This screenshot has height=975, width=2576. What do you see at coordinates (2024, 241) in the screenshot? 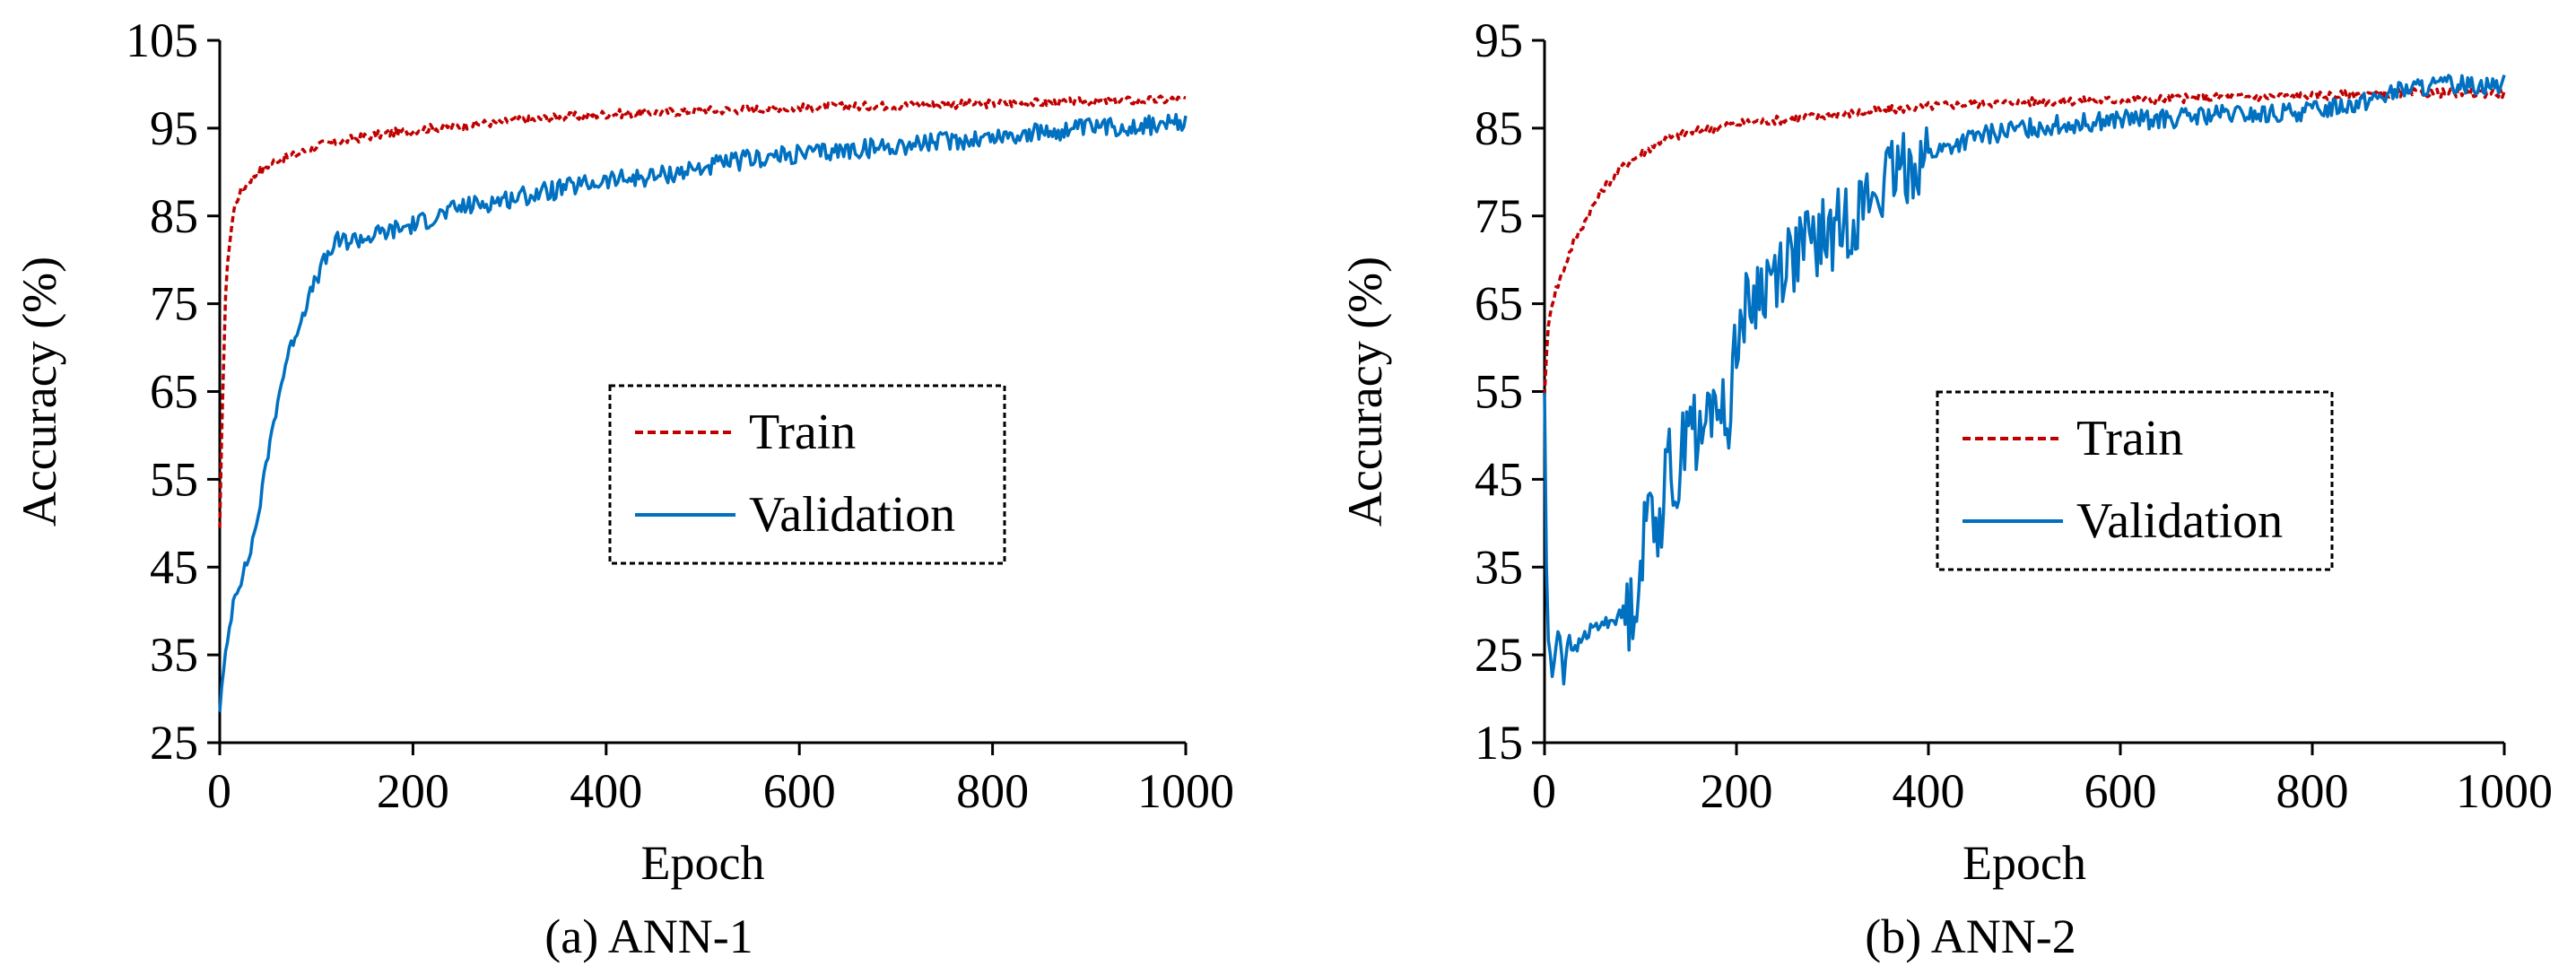
I see `series-line-train` at bounding box center [2024, 241].